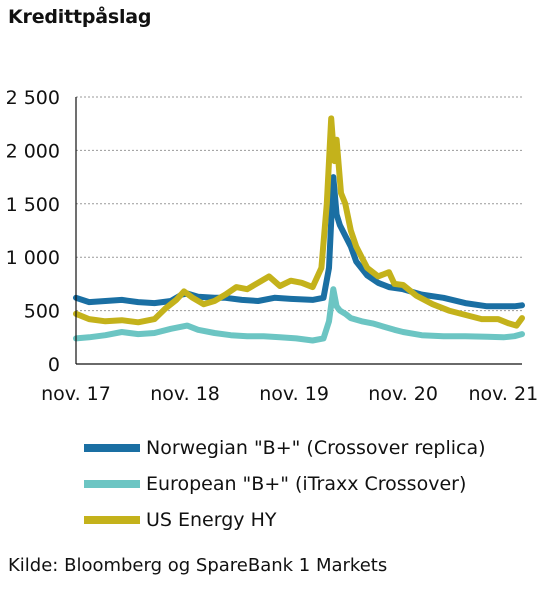 This screenshot has width=541, height=590. Describe the element at coordinates (42, 312) in the screenshot. I see `y-tick-label: 500` at that location.